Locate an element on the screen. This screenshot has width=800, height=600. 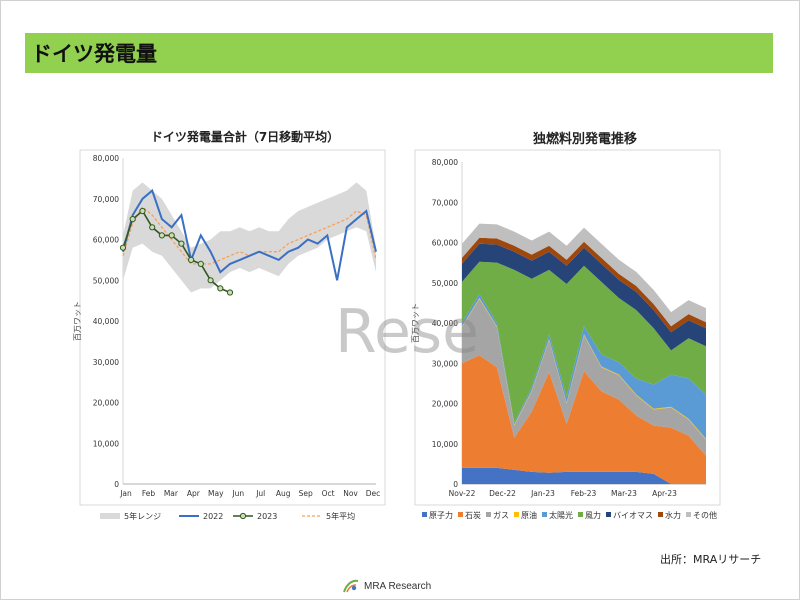
legend-label: バイオマス is located at coordinates (633, 515).